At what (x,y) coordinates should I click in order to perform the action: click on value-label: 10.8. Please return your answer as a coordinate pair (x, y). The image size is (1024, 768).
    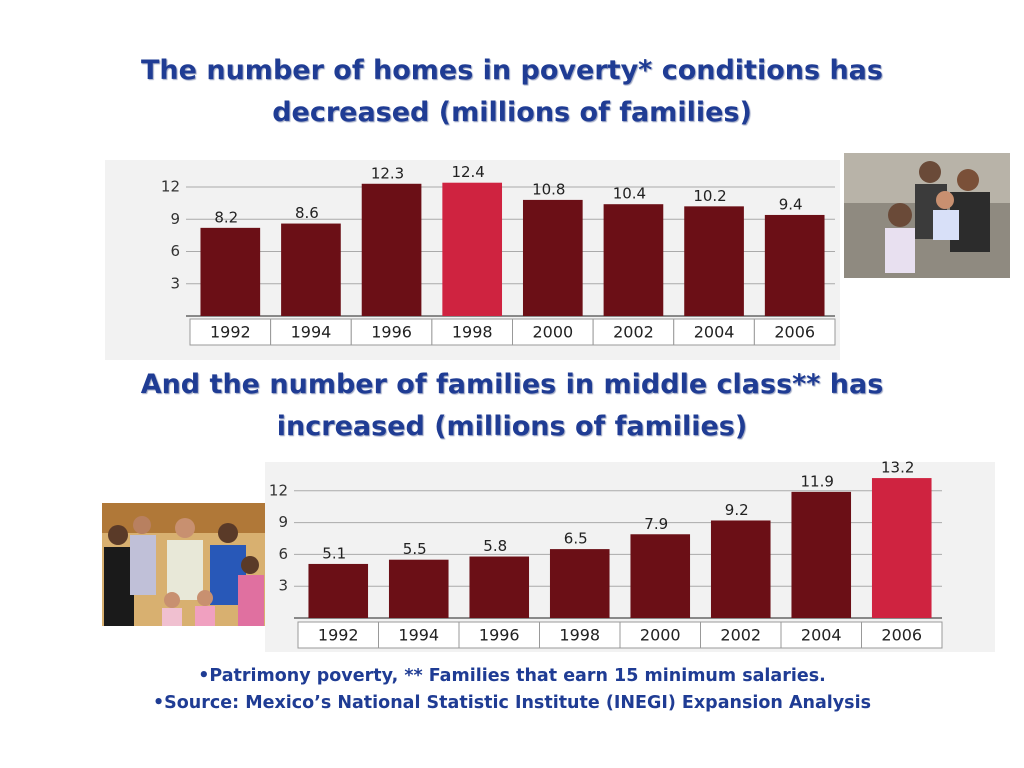
    Looking at the image, I should click on (548, 189).